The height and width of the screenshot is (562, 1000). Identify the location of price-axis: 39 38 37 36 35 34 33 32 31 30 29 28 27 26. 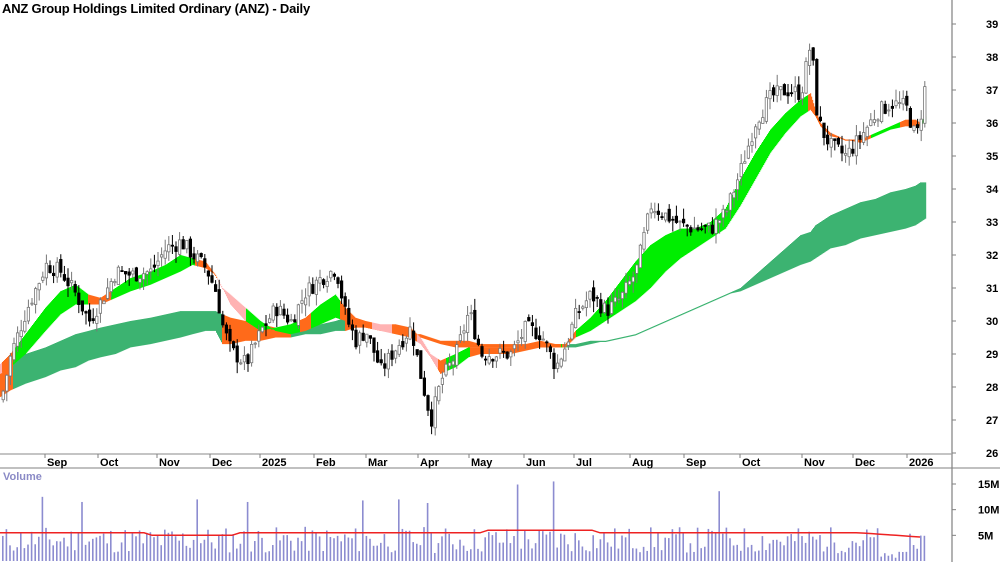
(975, 239).